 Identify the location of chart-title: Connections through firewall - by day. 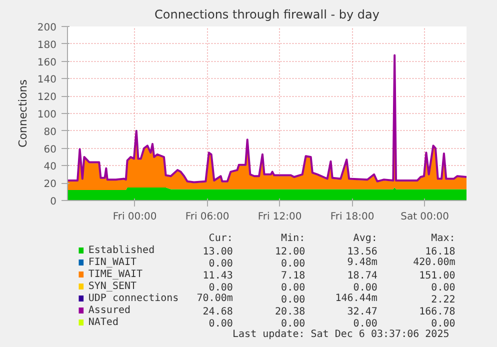
(267, 15).